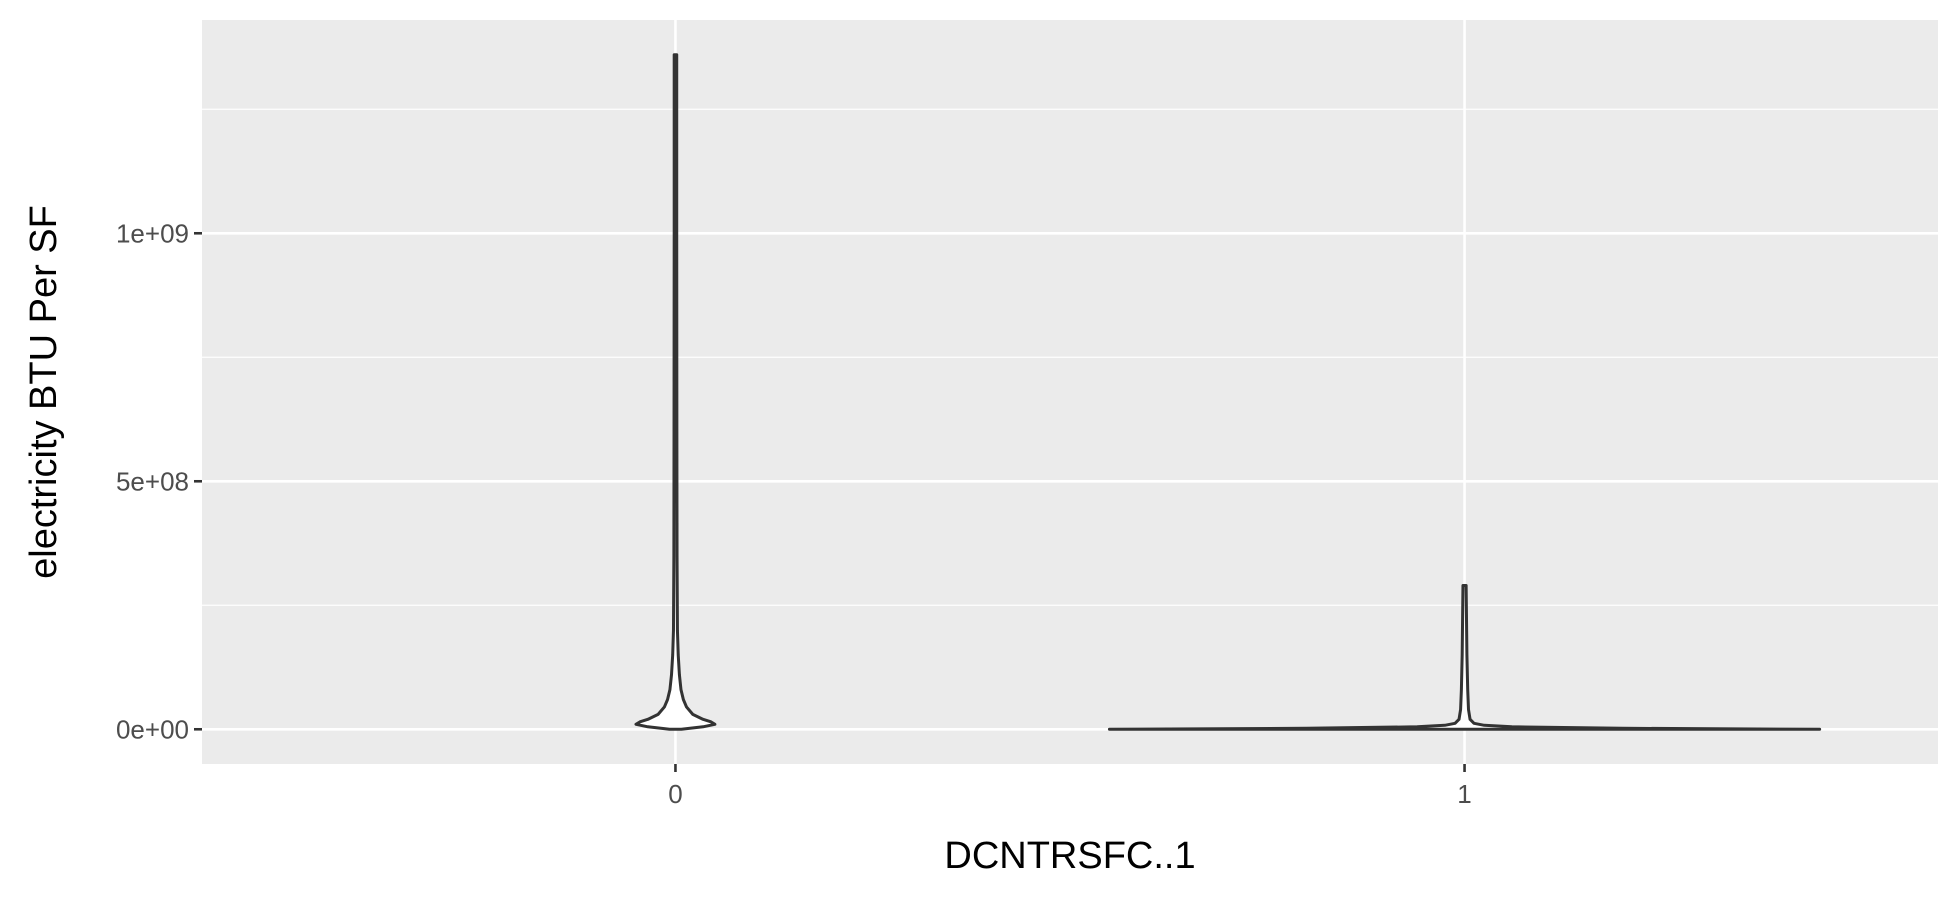 The image size is (1950, 900). I want to click on x-tick-label: 1, so click(1464, 794).